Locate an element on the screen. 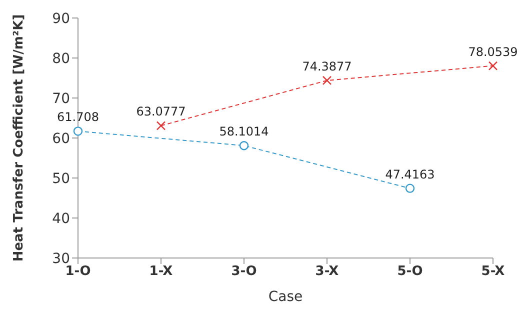  data-label: 74.3877 is located at coordinates (327, 66).